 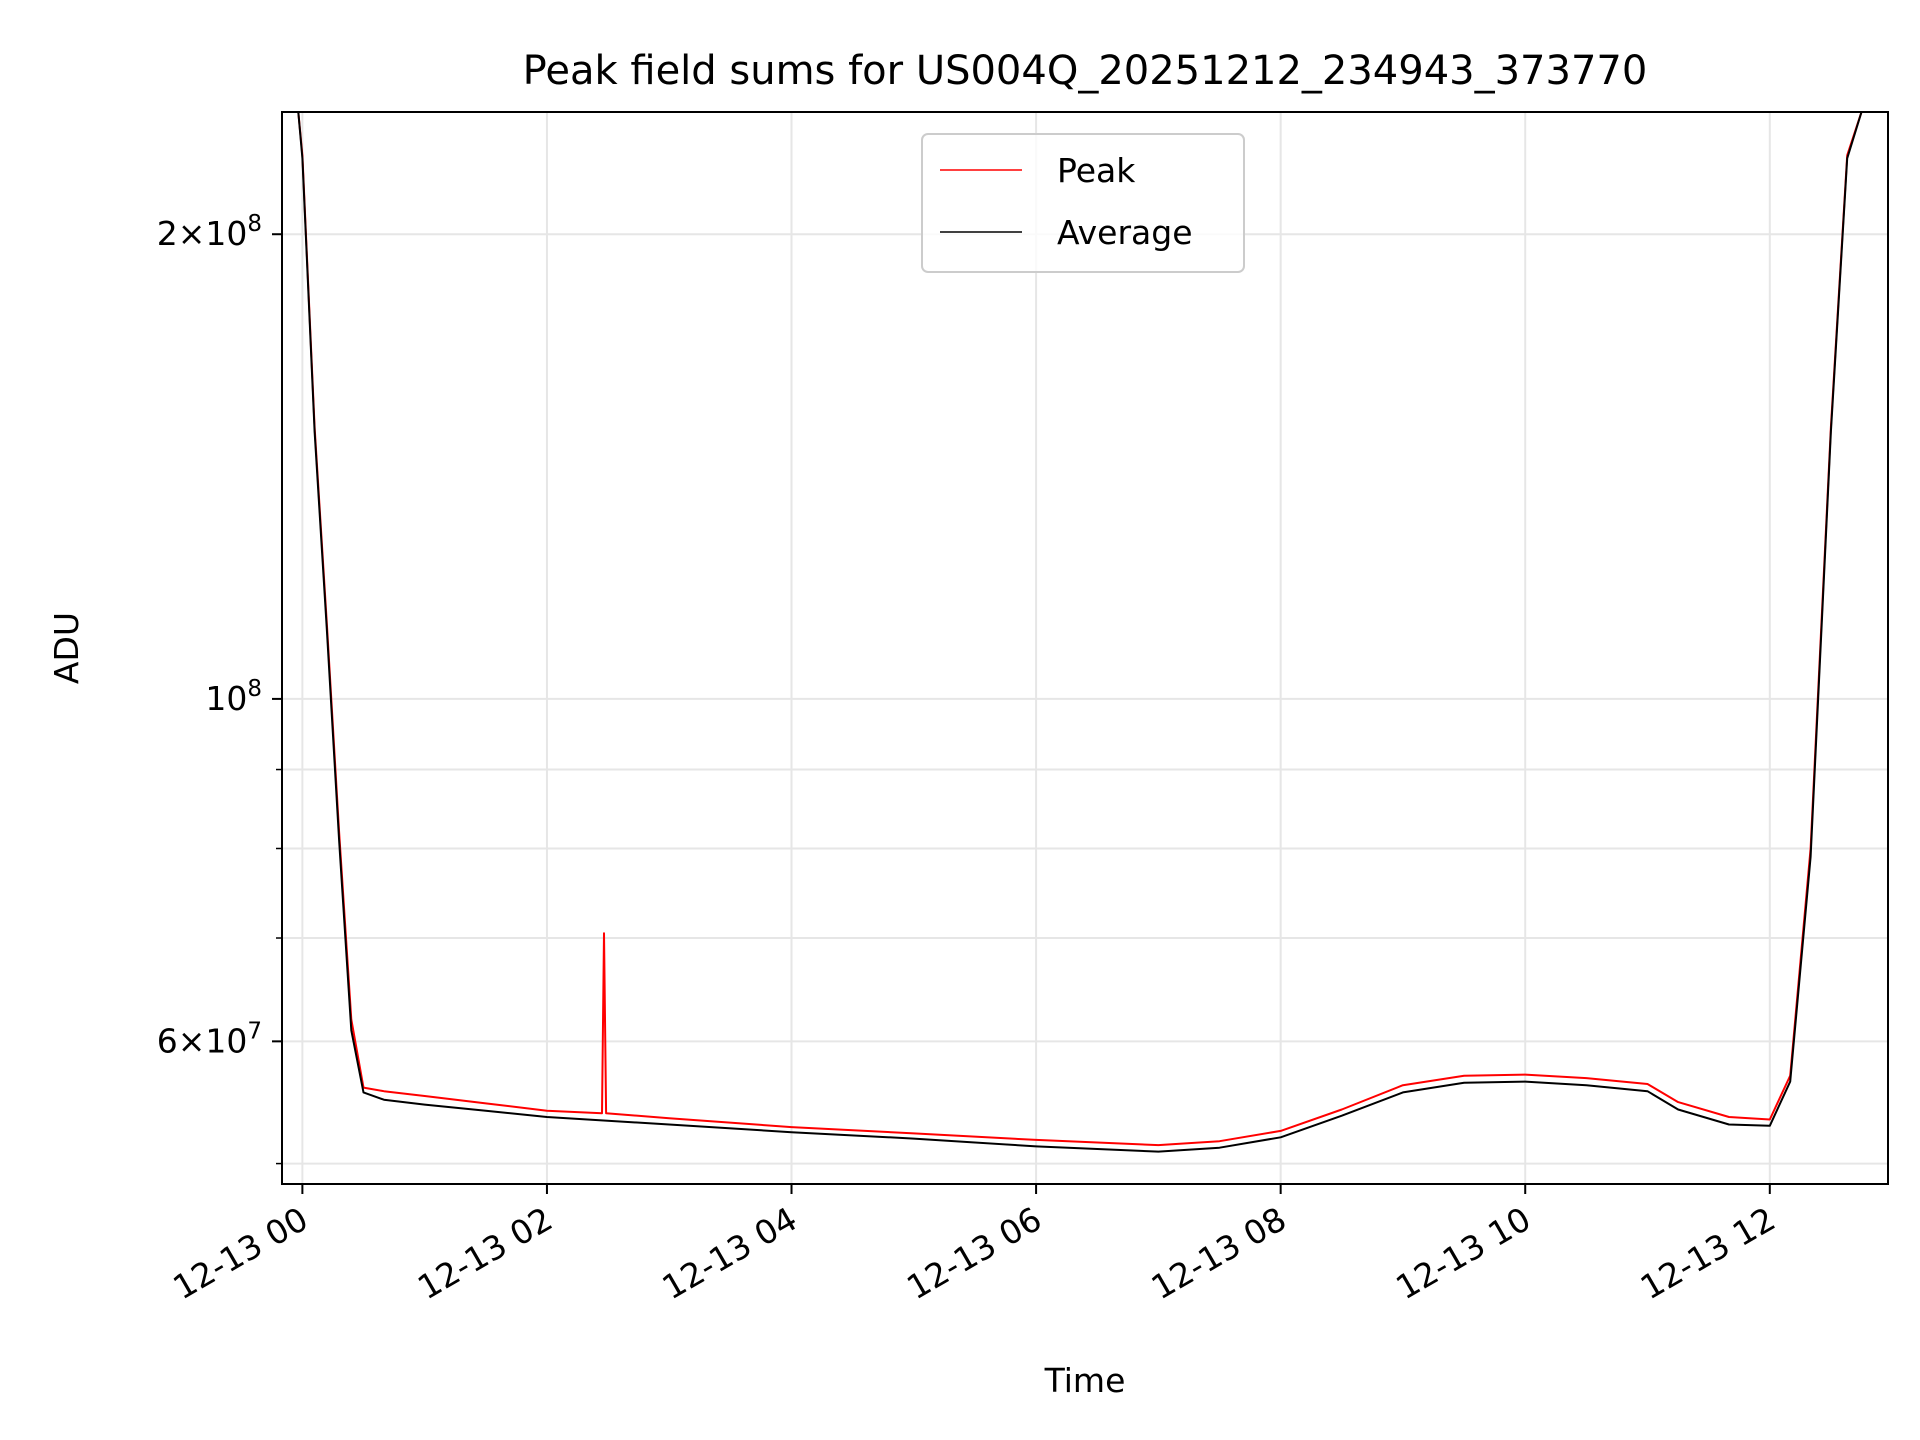 What do you see at coordinates (209, 1039) in the screenshot?
I see `y-tick-label: 6×107` at bounding box center [209, 1039].